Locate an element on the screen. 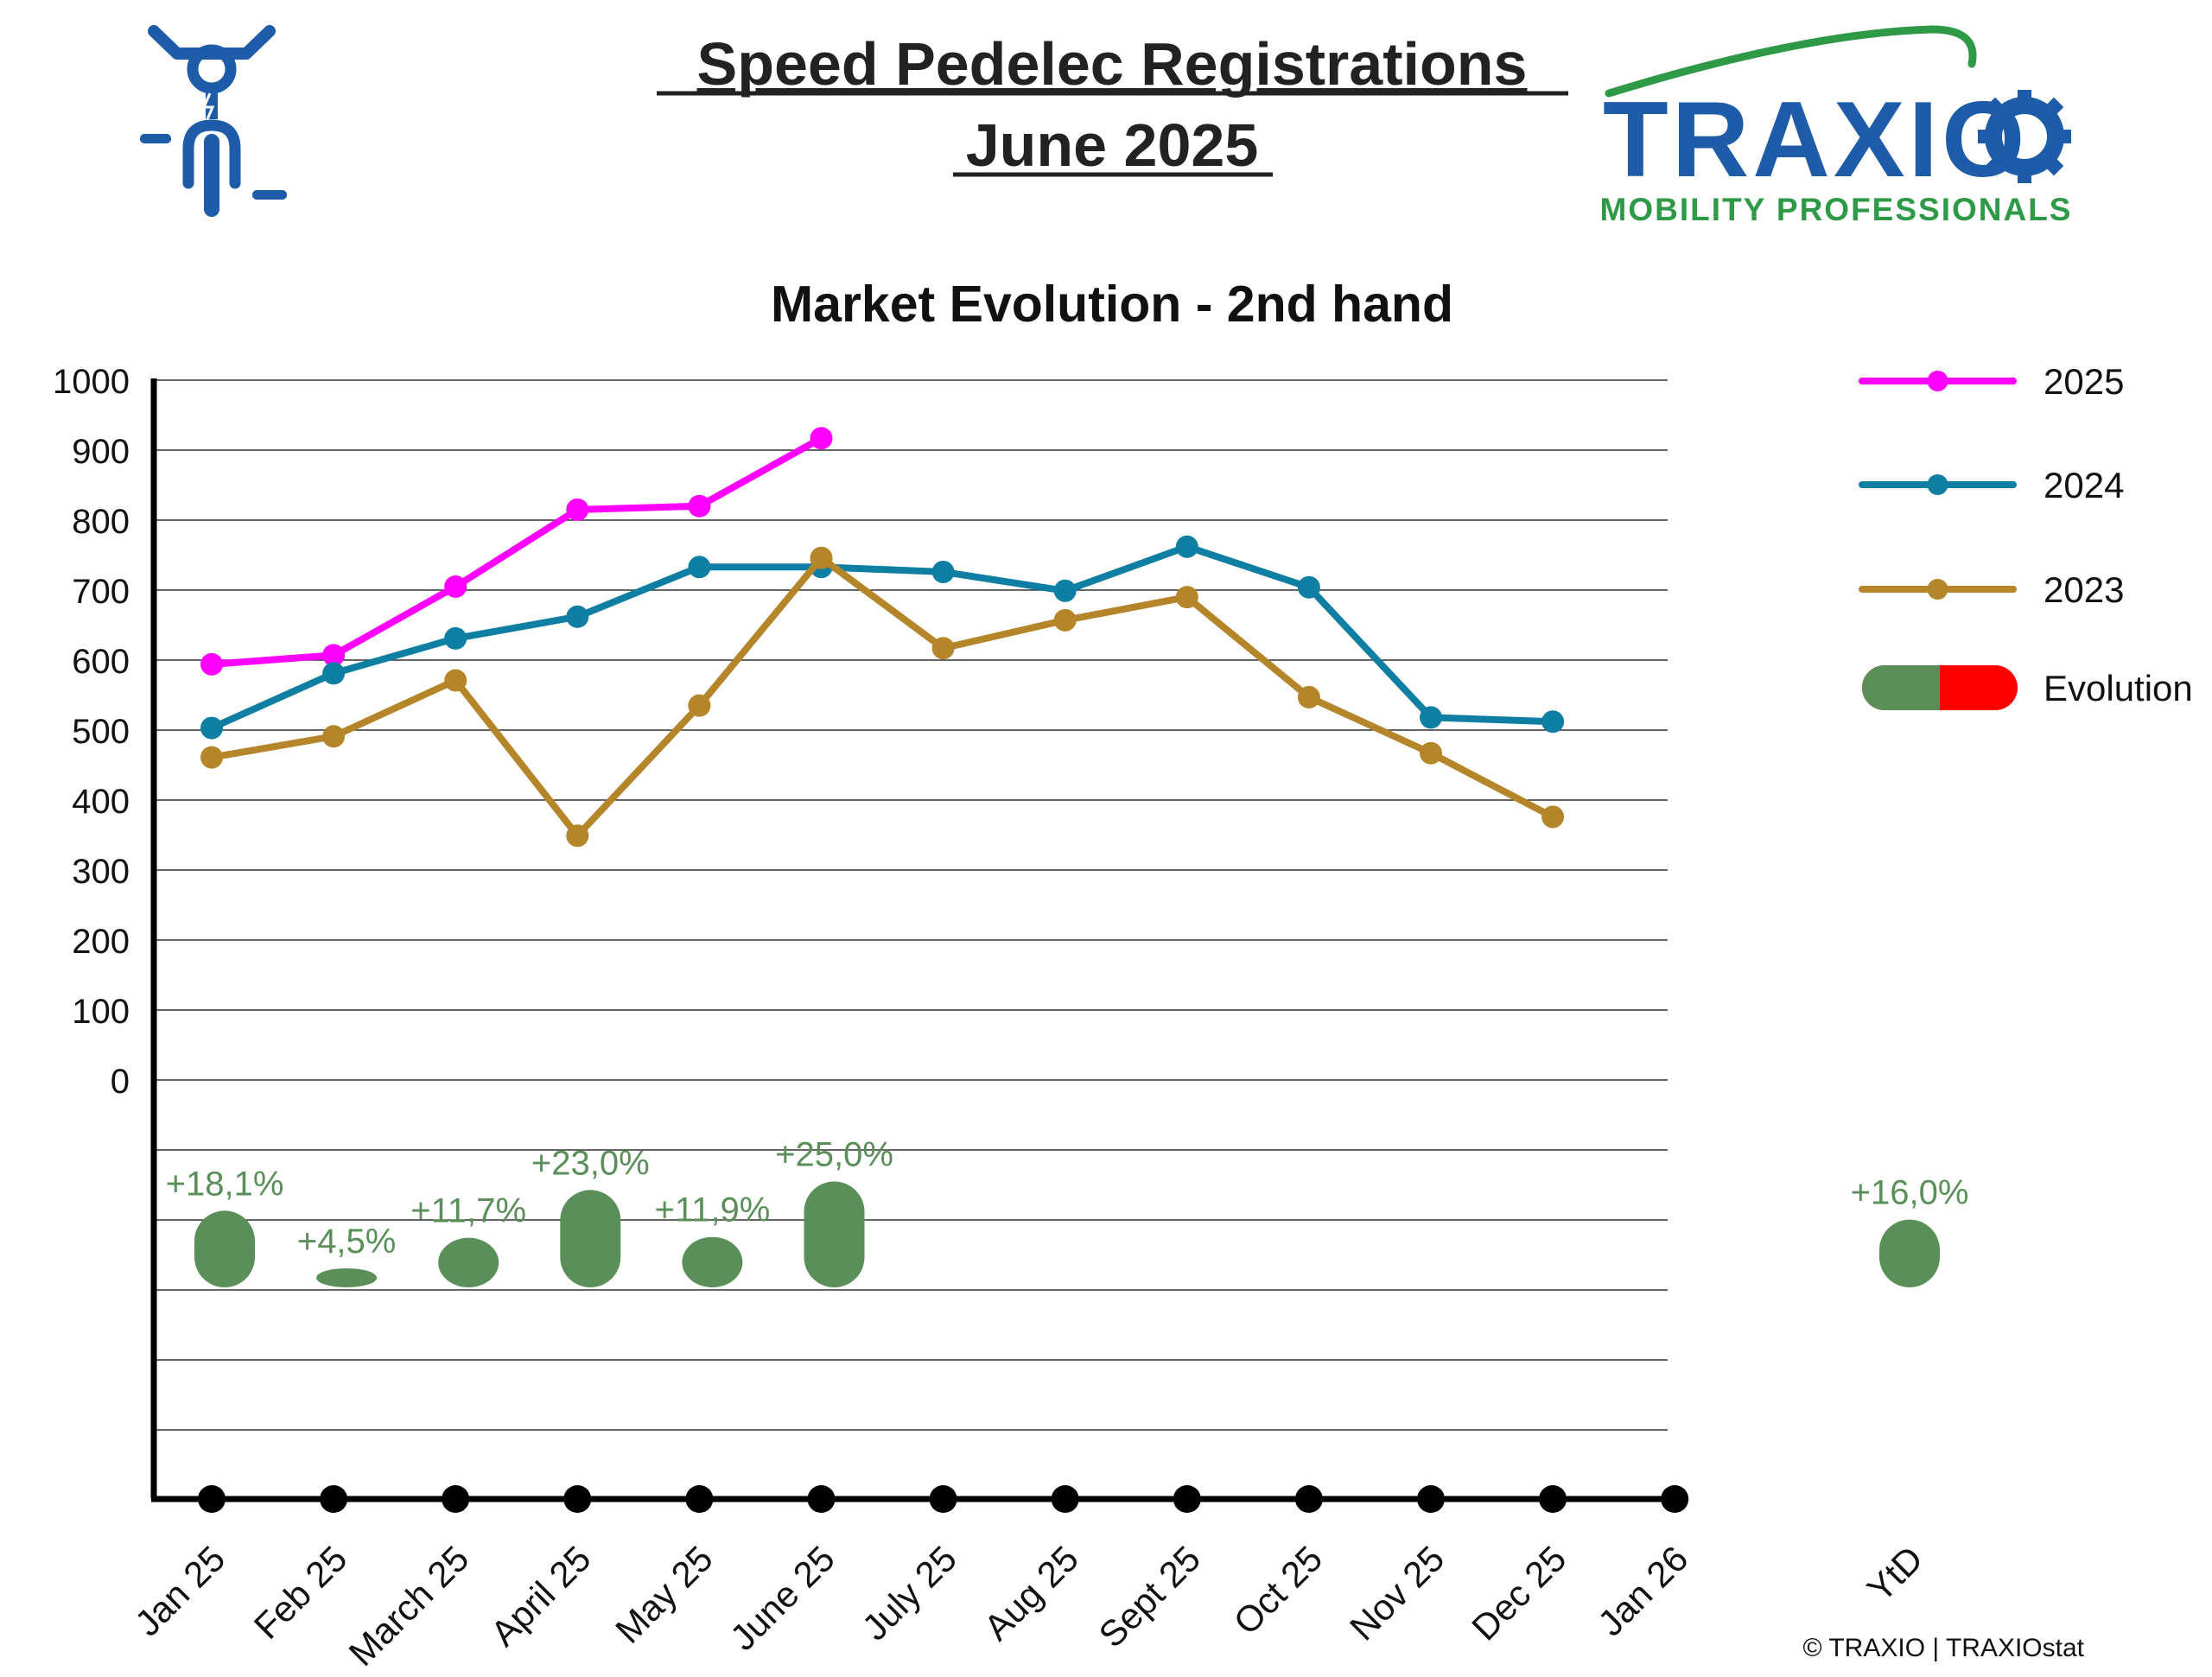 Image resolution: width=2212 pixels, height=1677 pixels. speed-pedelec-rider-icon is located at coordinates (213, 121).